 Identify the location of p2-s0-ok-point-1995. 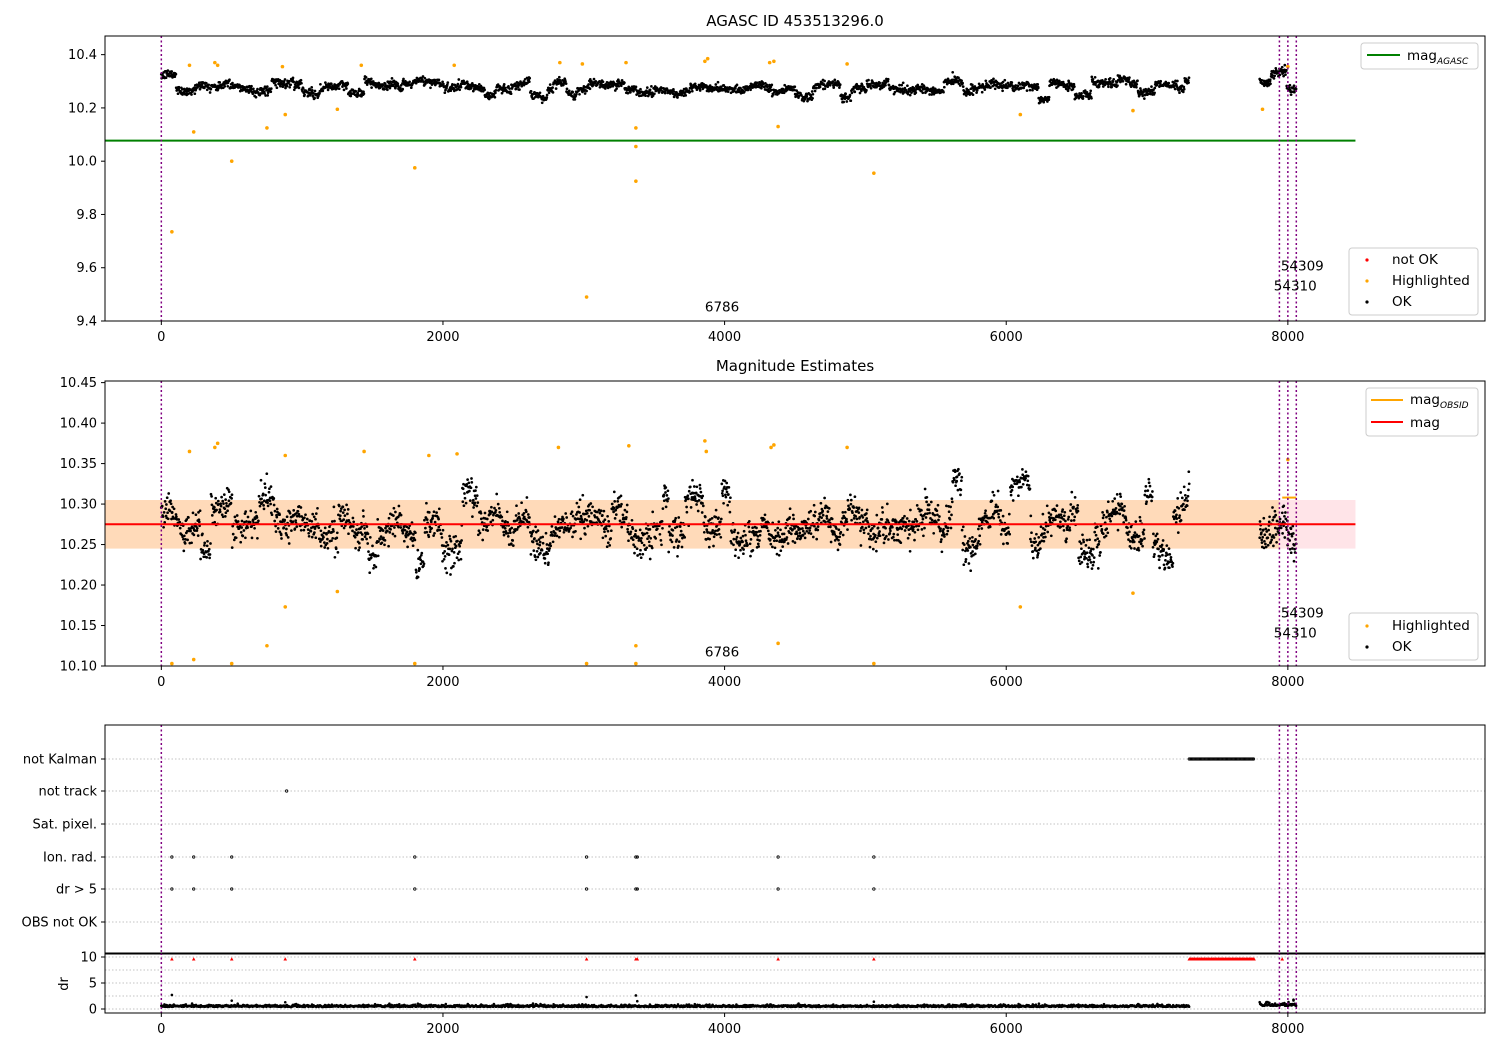
(1003, 544).